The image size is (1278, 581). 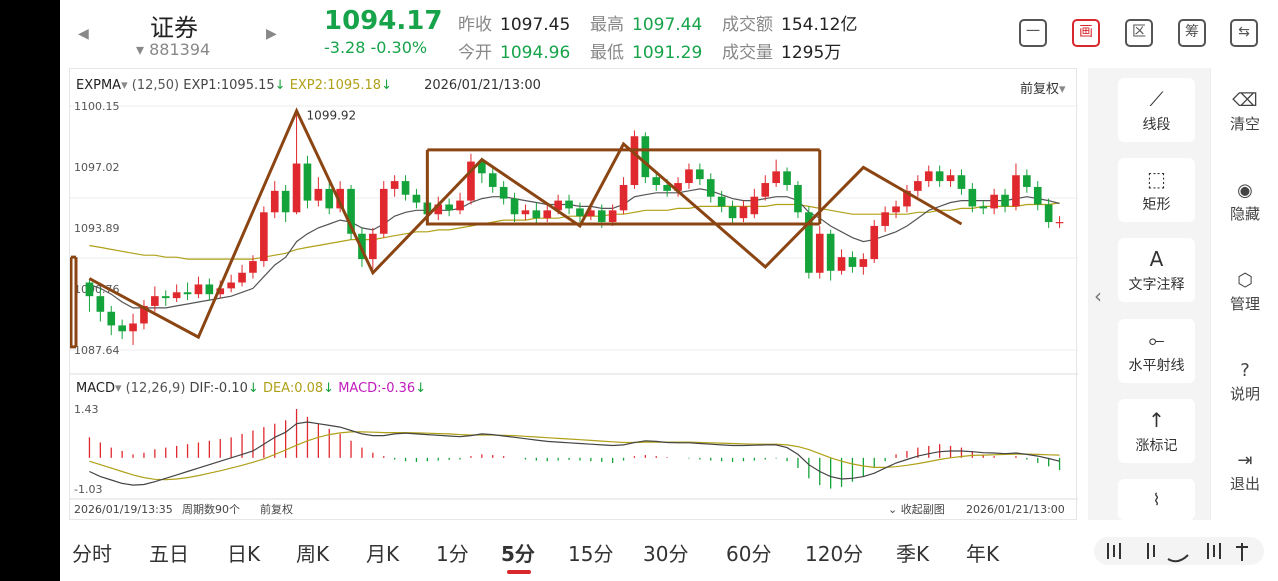 What do you see at coordinates (383, 554) in the screenshot?
I see `tab-monthly: 月K` at bounding box center [383, 554].